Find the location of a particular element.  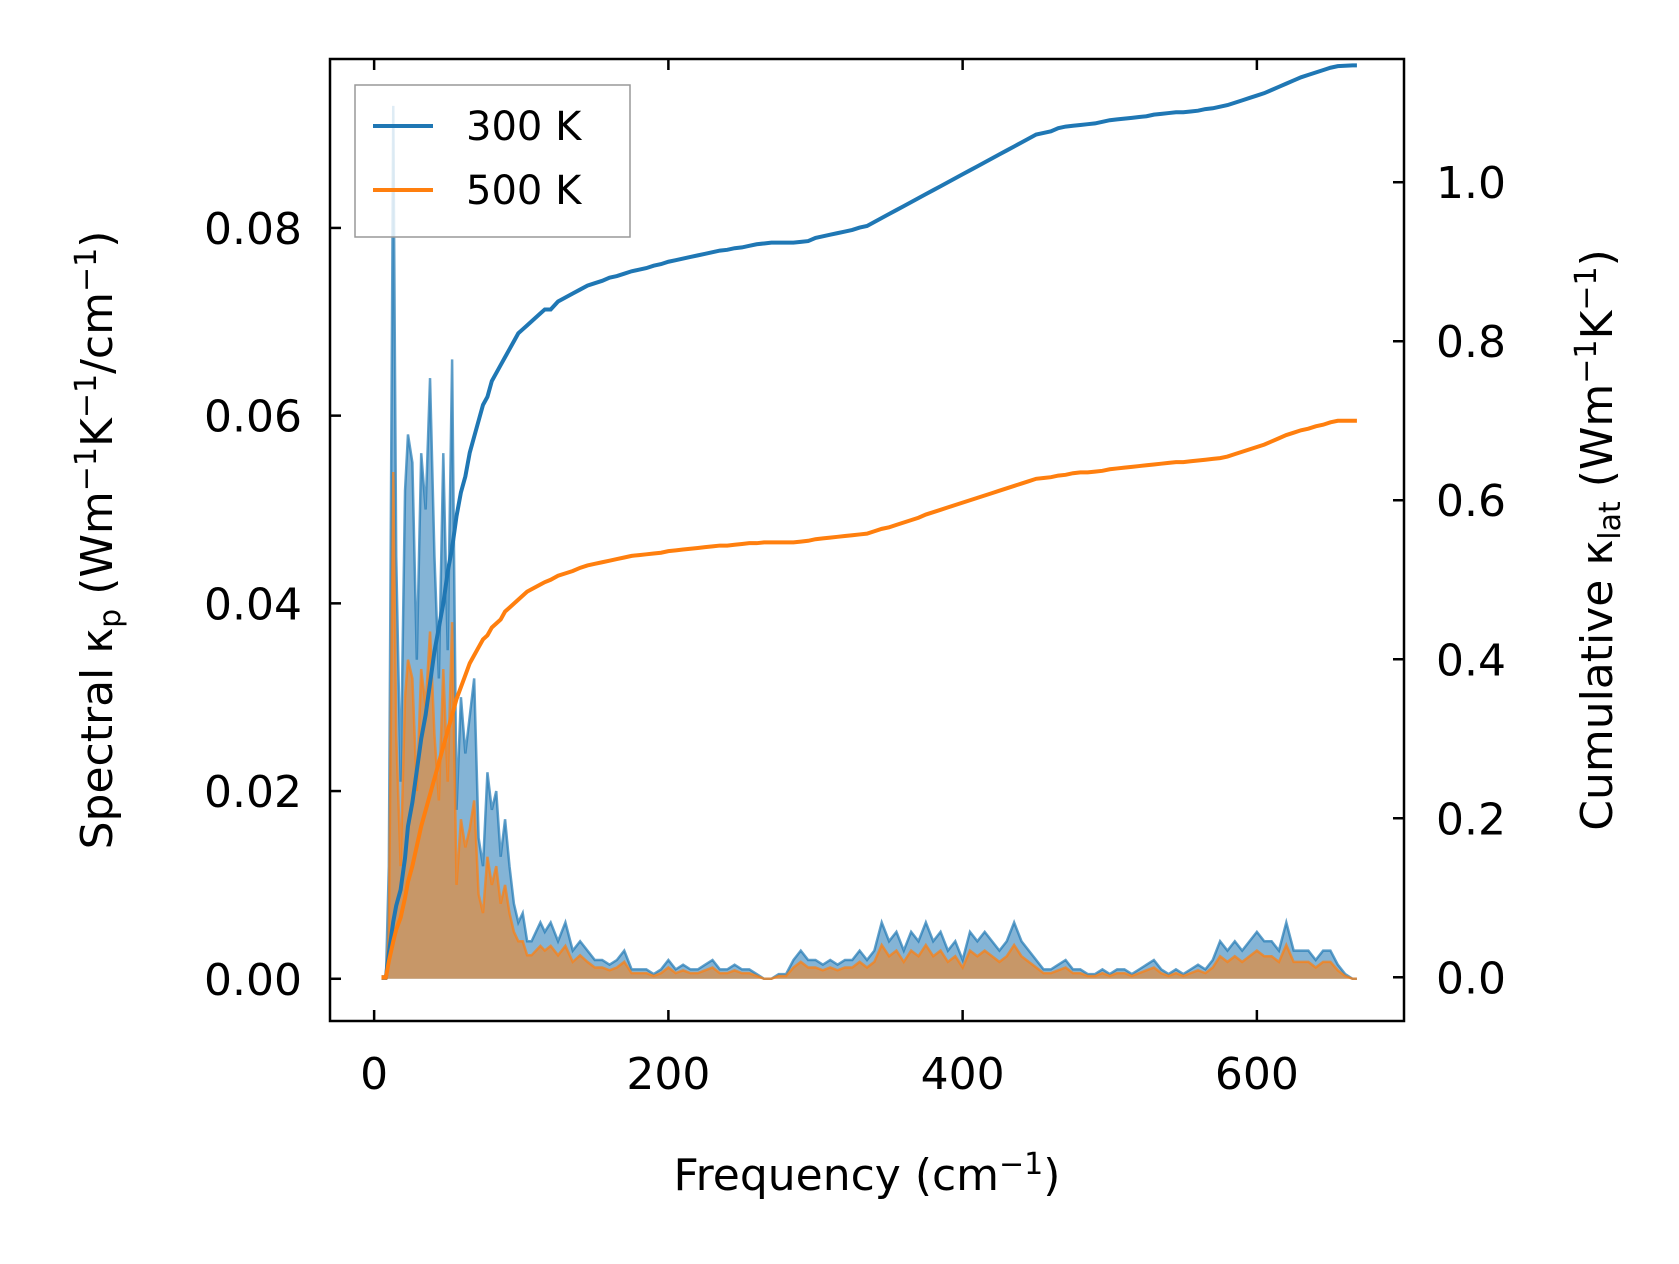

title-part: Cumulative κ is located at coordinates (1597, 685).